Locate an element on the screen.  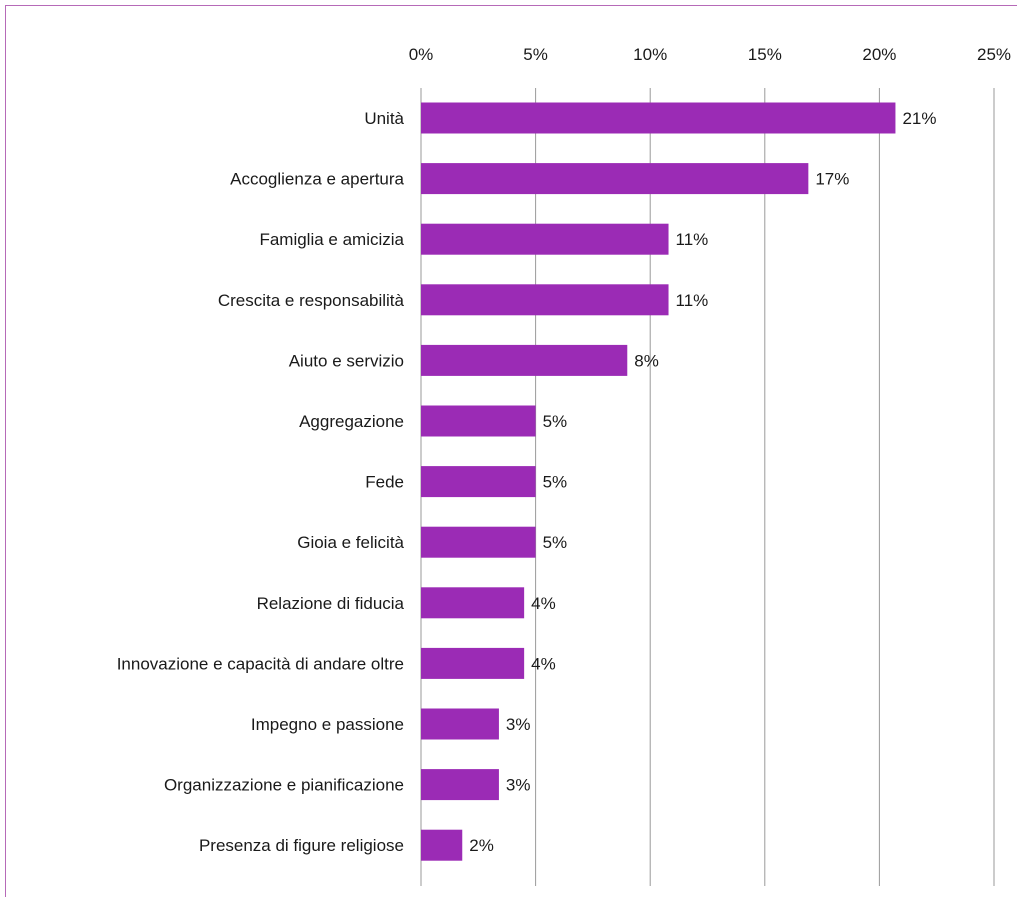
category-label: Famiglia e amicizia is located at coordinates (331, 239).